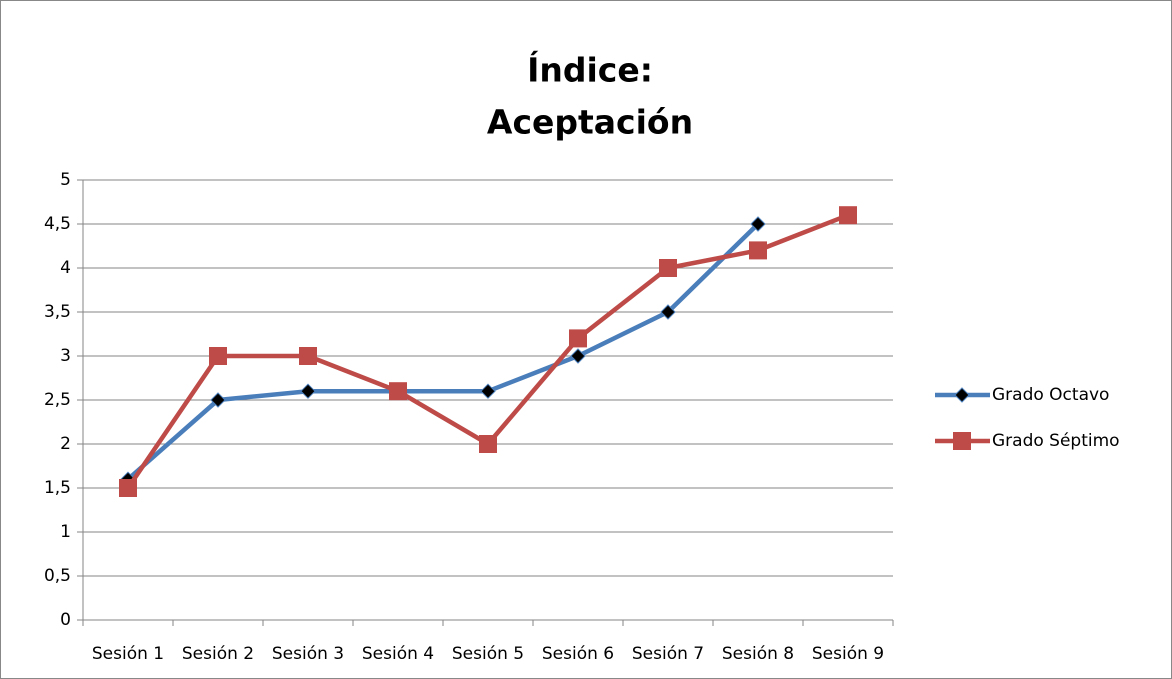  What do you see at coordinates (65, 532) in the screenshot?
I see `y-tick-label: 1` at bounding box center [65, 532].